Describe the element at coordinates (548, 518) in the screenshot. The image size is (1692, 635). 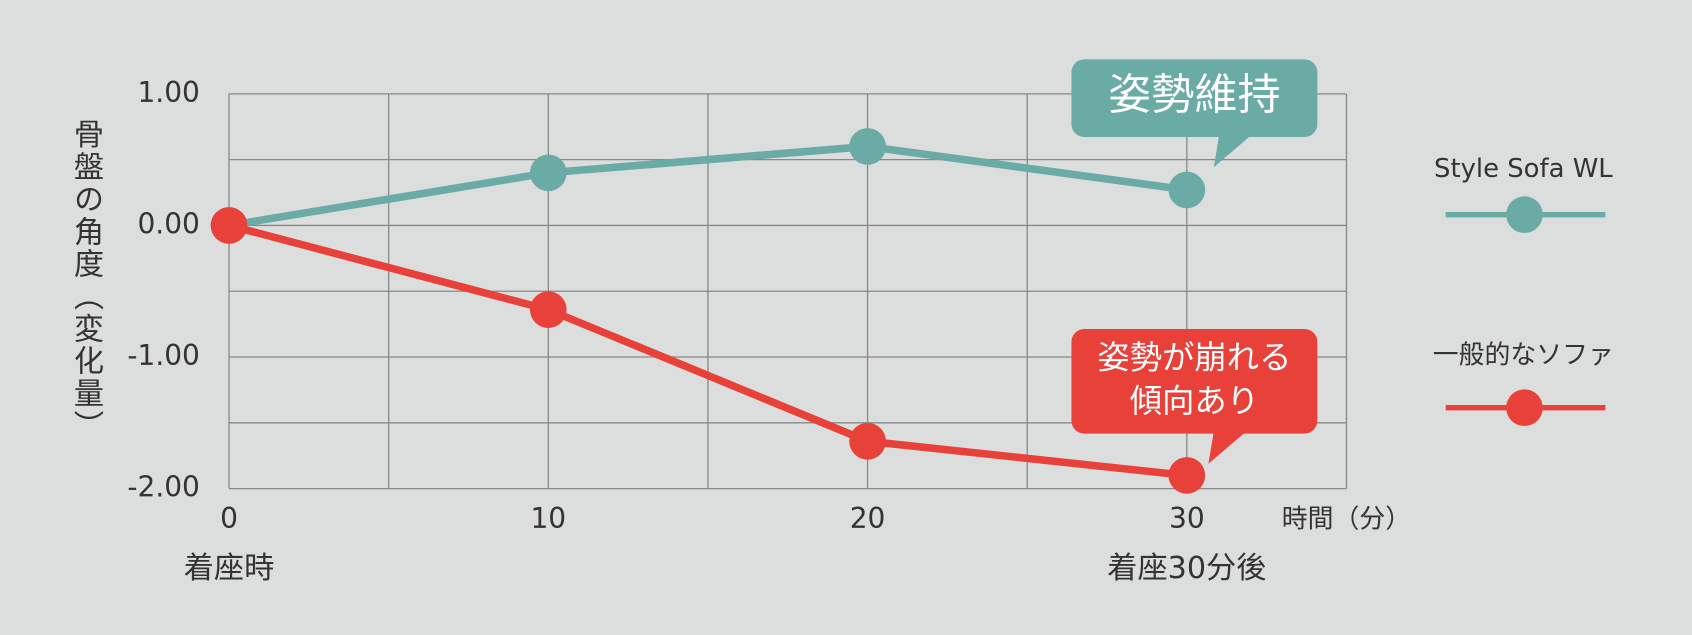
I see `x-tick-label: 10` at that location.